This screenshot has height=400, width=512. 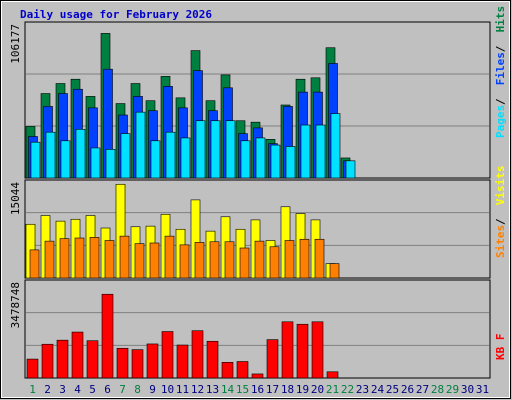 What do you see at coordinates (62, 389) in the screenshot?
I see `x-tick-label-day-3: 3` at bounding box center [62, 389].